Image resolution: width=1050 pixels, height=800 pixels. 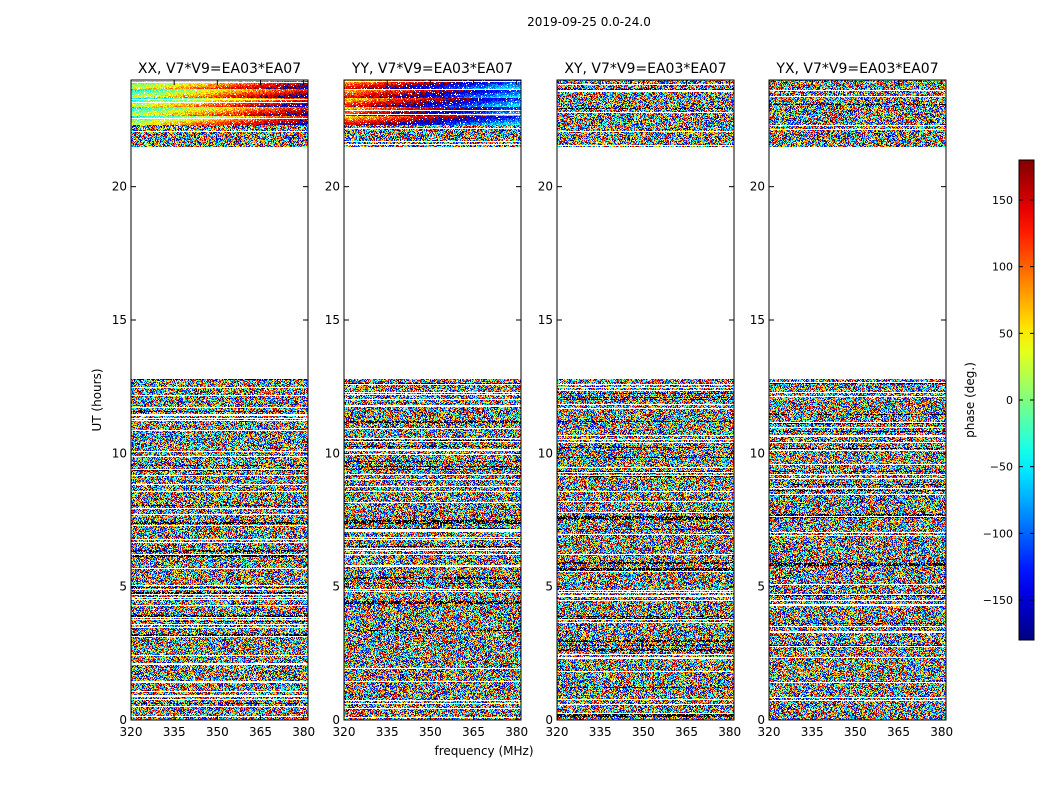 I want to click on colorbar: −150 −100 −50 0 50 100 150 phase (deg.), so click(x=999, y=400).